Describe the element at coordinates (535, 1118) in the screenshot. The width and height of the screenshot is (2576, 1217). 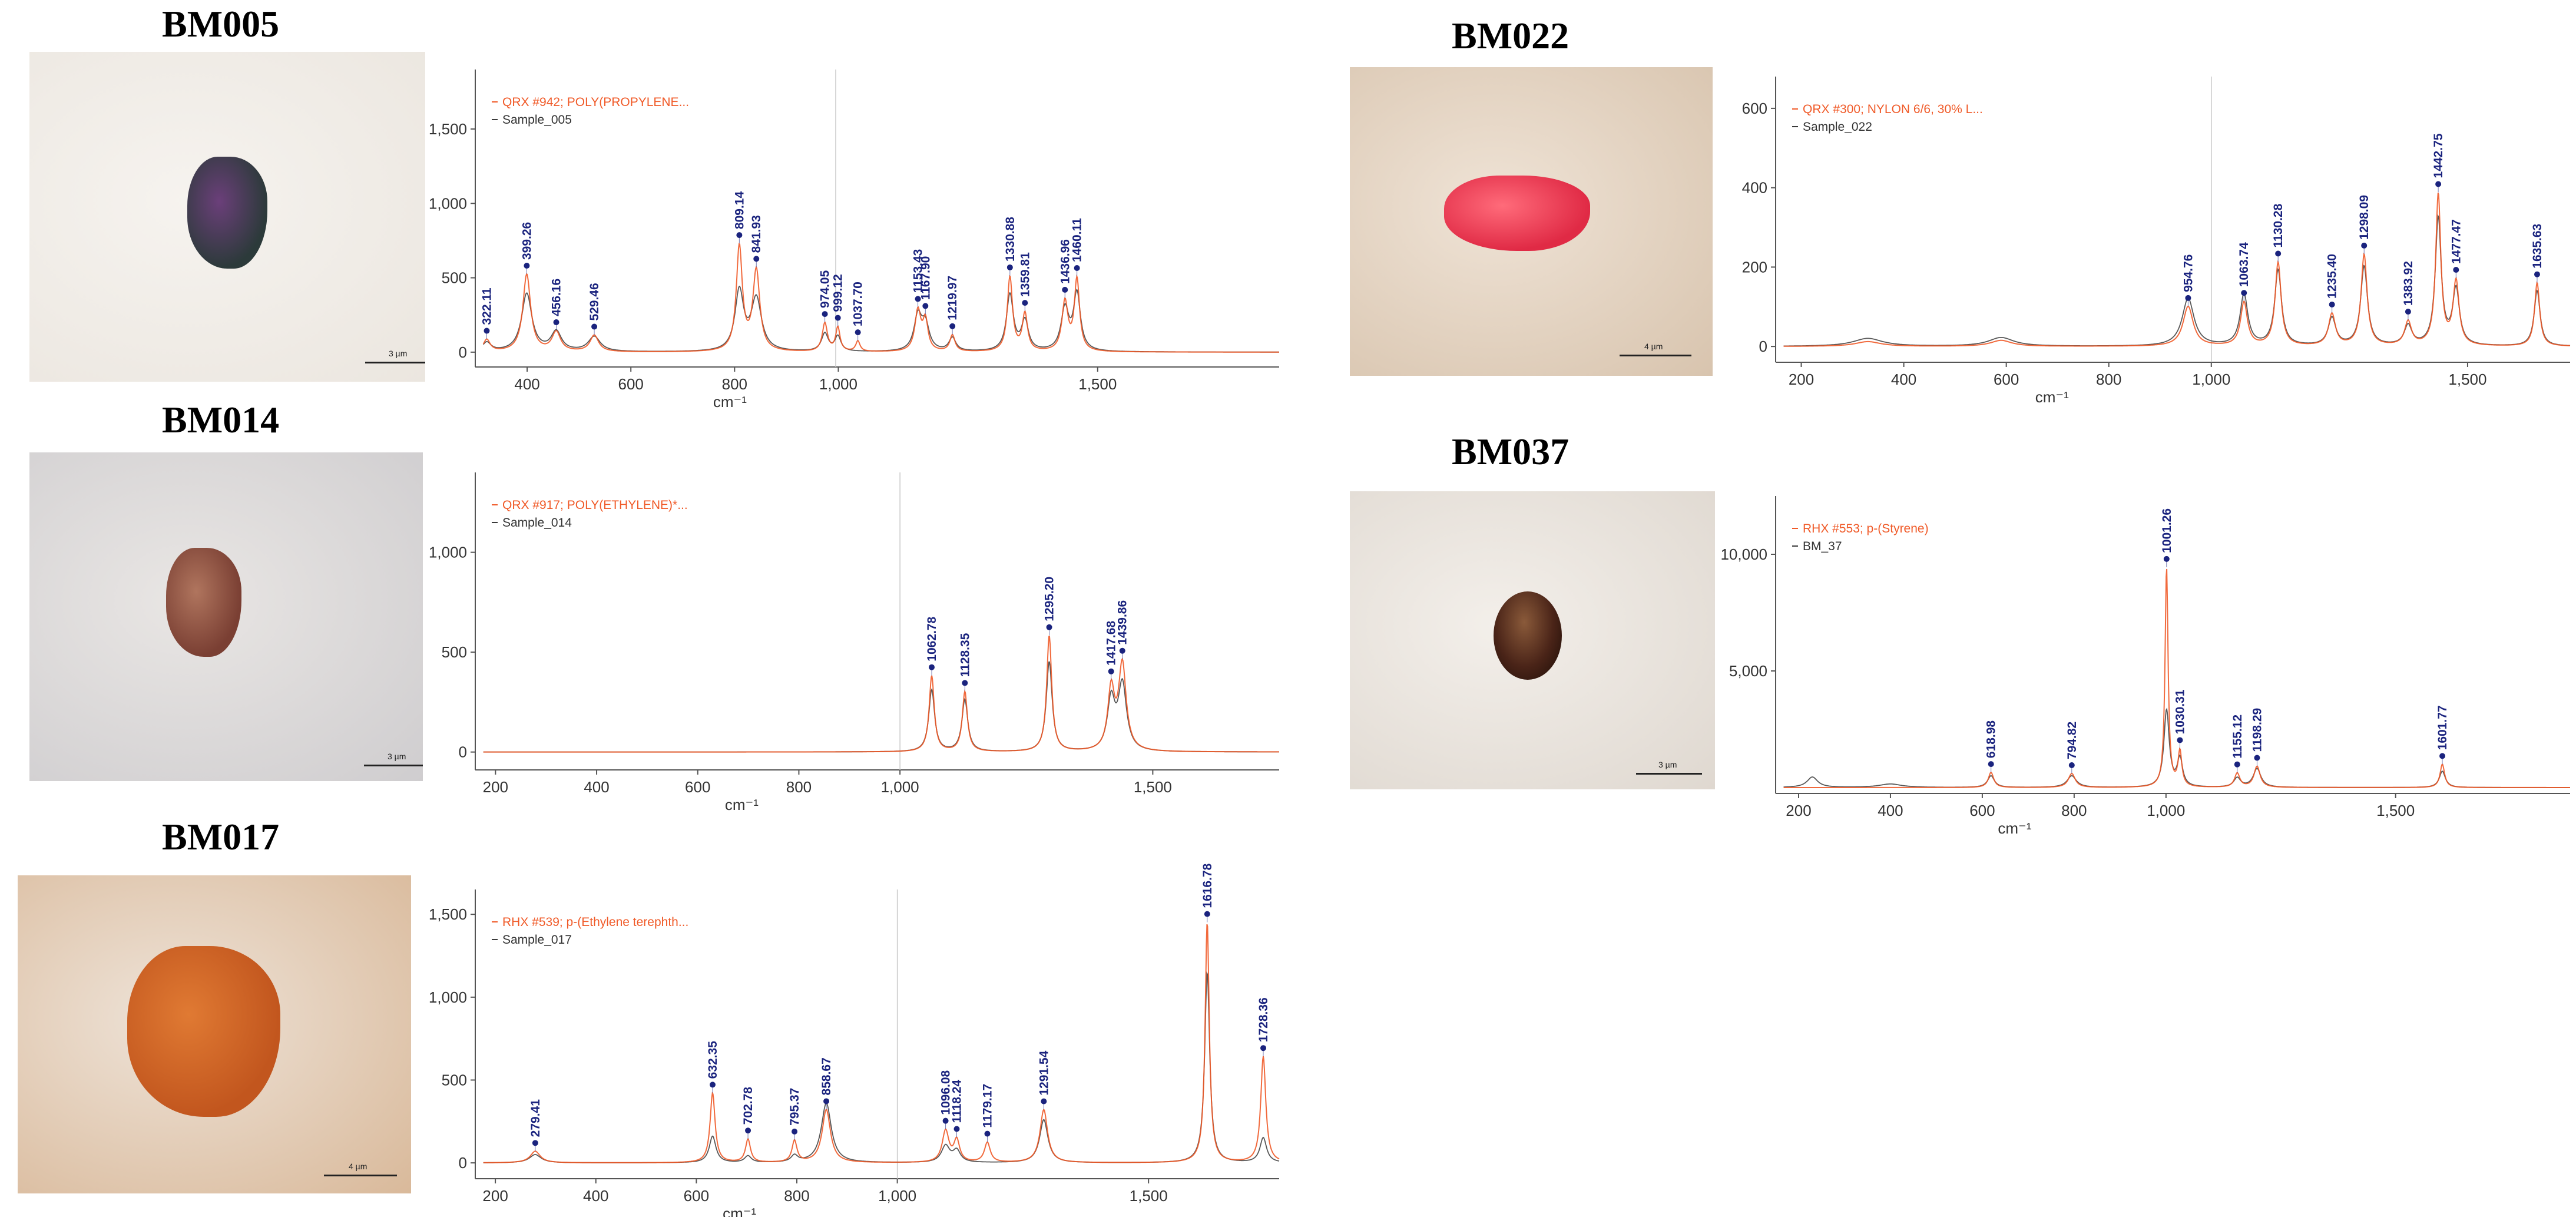
I see `peak-label: 279.41` at that location.